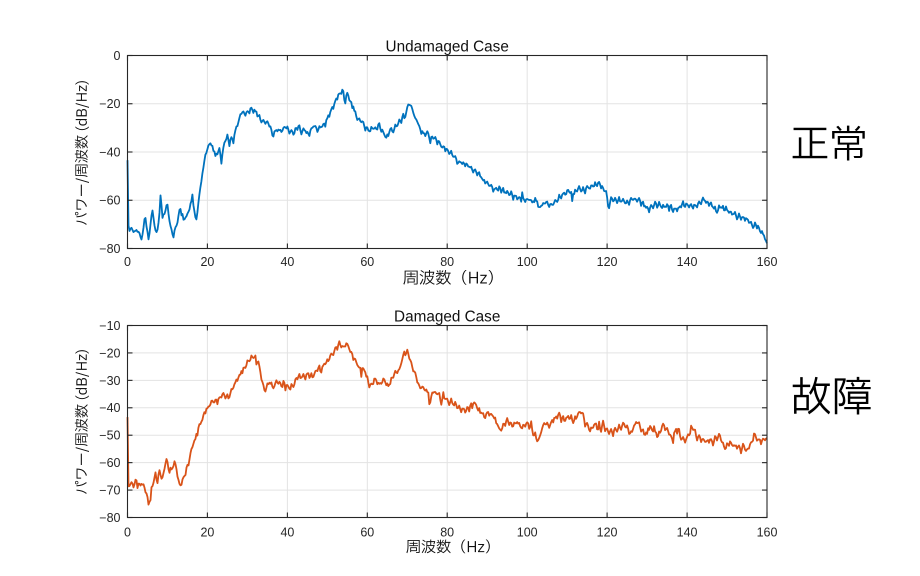 This screenshot has height=576, width=920. What do you see at coordinates (109, 326) in the screenshot?
I see `svg-text: −10` at bounding box center [109, 326].